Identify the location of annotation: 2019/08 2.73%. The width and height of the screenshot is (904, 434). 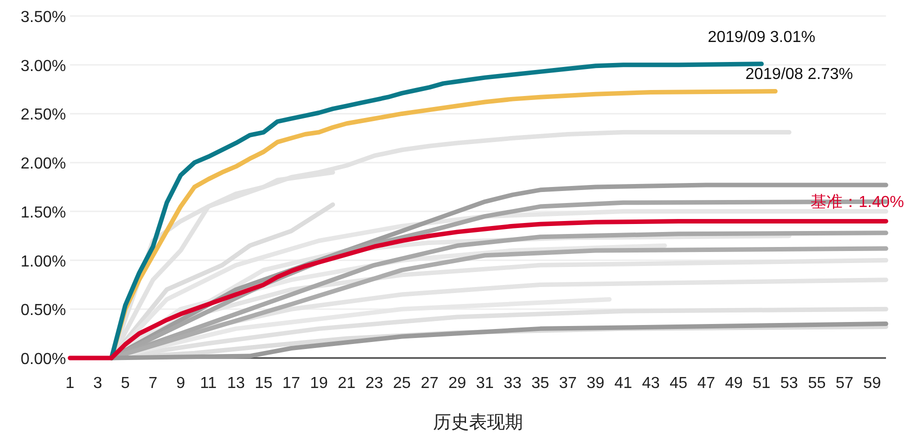
(799, 75).